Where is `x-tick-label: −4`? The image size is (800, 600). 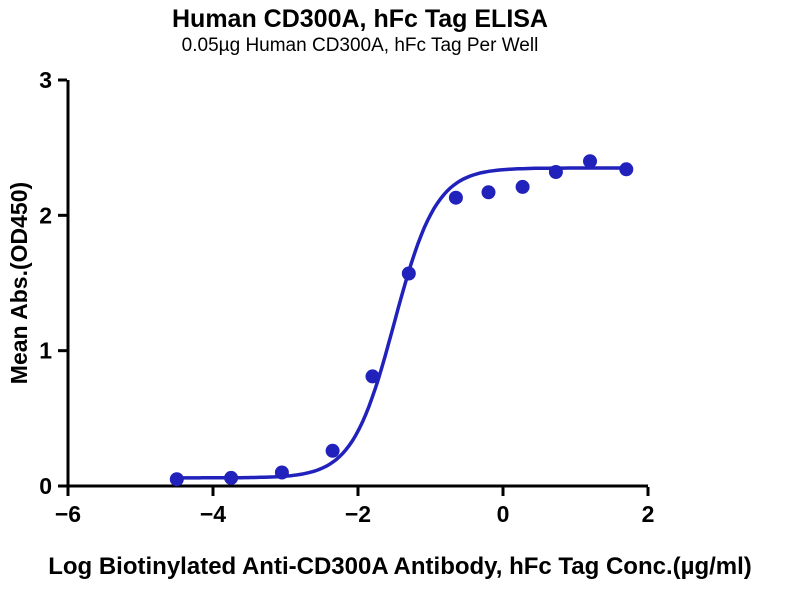 x-tick-label: −4 is located at coordinates (213, 514).